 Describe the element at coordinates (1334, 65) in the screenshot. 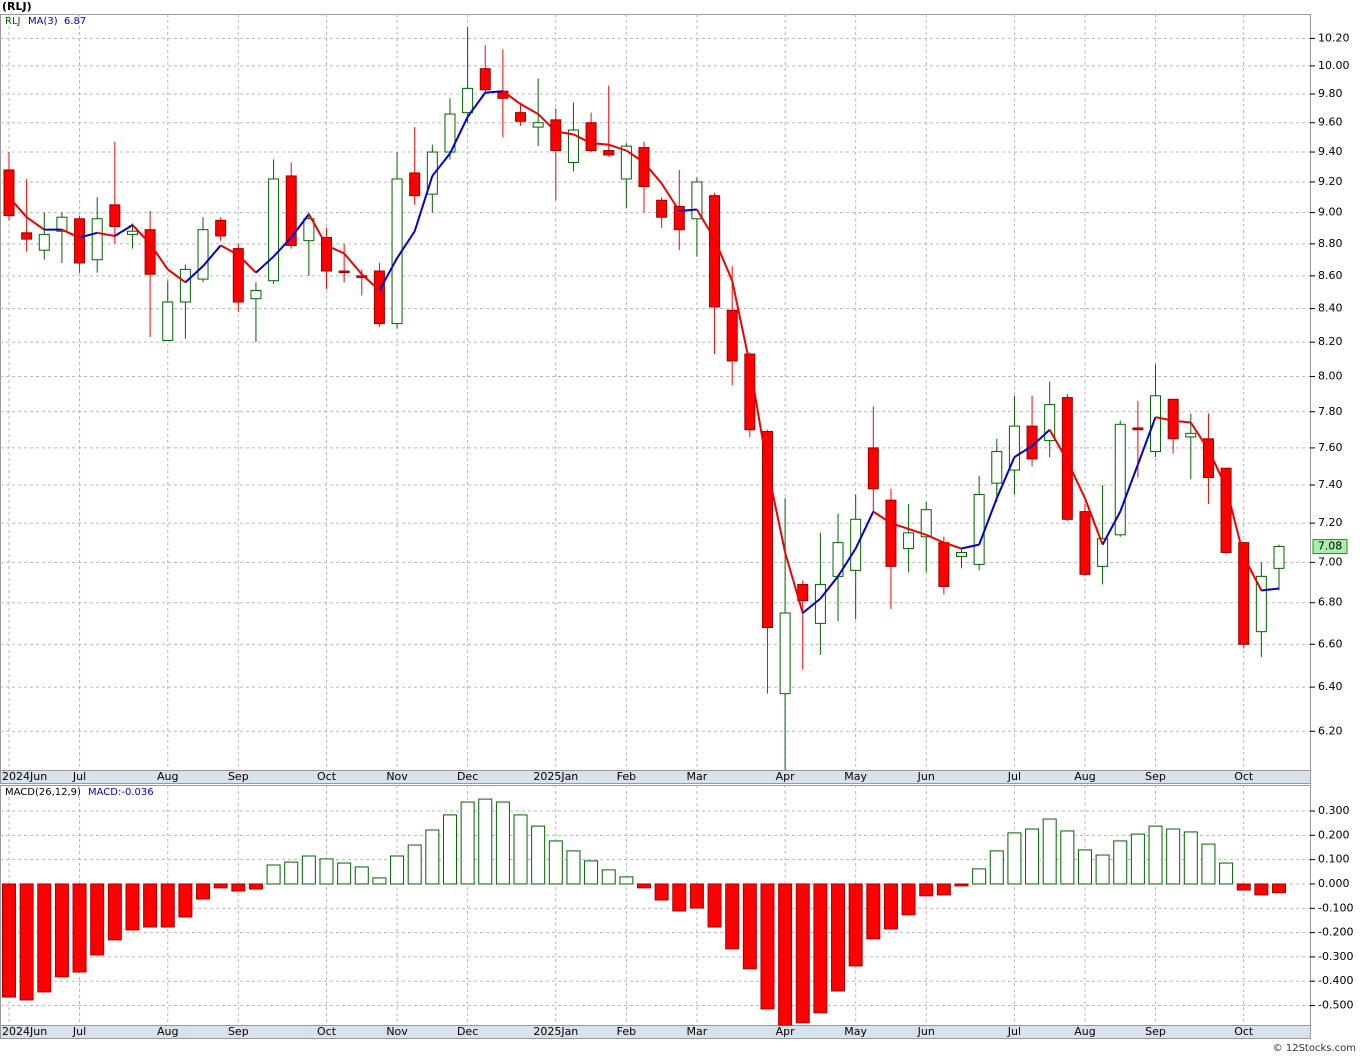

I see `y-tick-label: 10.00` at that location.